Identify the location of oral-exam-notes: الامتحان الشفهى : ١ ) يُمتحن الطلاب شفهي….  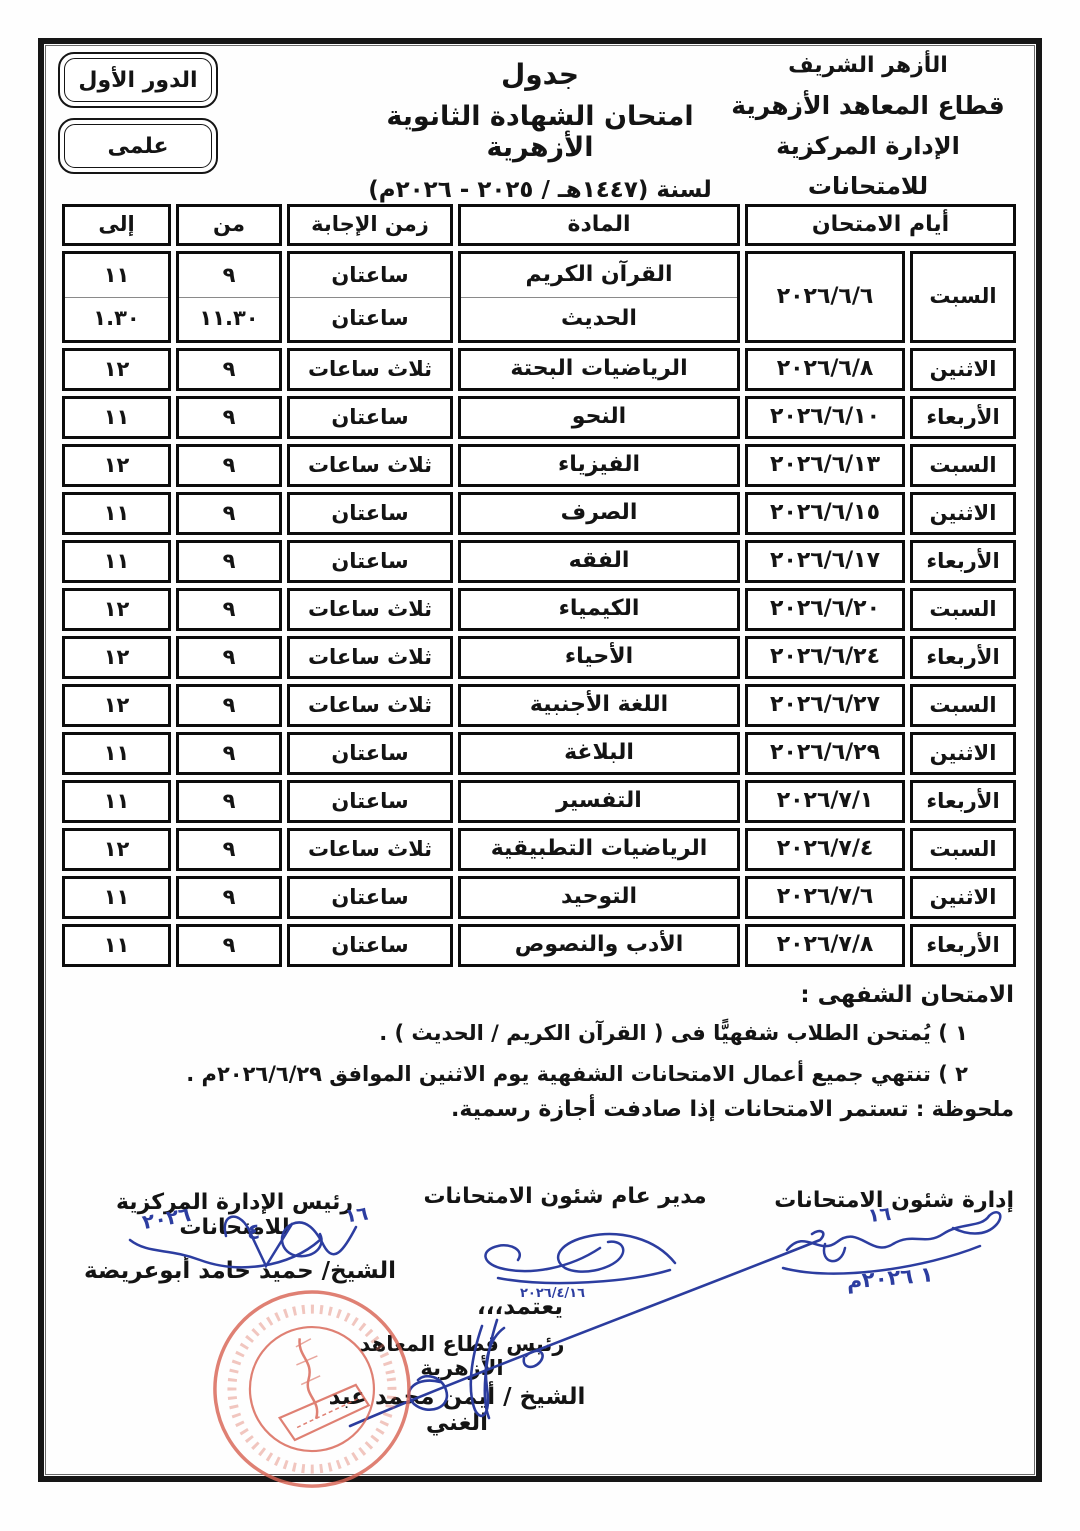
(540, 1052).